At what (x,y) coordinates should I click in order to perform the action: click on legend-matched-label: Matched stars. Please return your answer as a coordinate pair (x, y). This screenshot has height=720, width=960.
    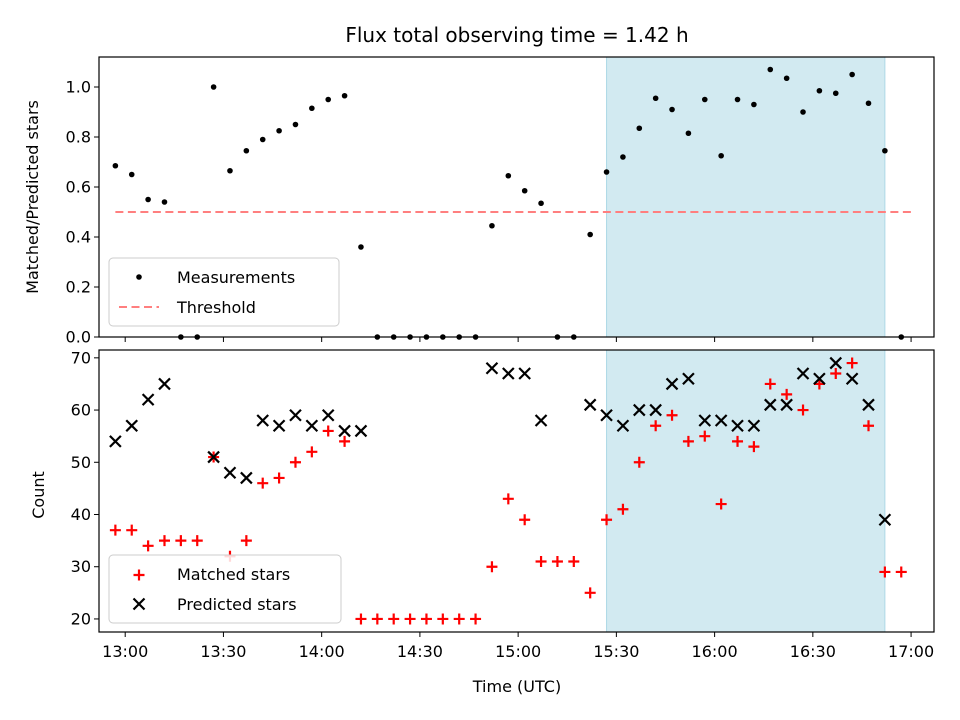
    Looking at the image, I should click on (233, 574).